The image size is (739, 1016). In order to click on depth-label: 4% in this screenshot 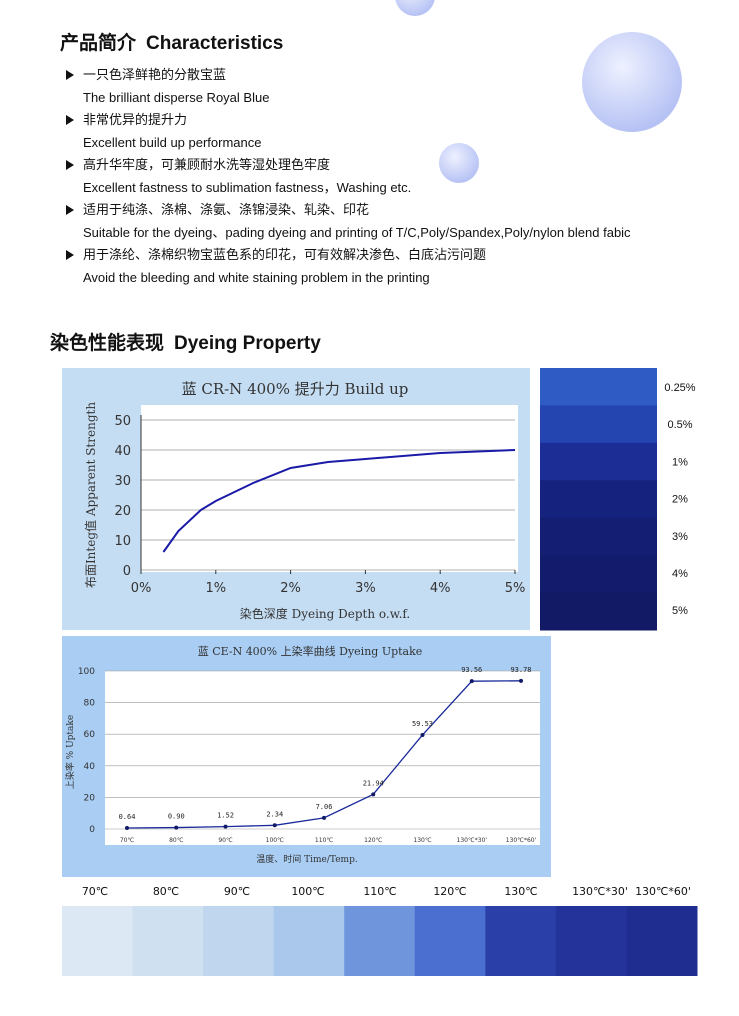, I will do `click(680, 574)`.